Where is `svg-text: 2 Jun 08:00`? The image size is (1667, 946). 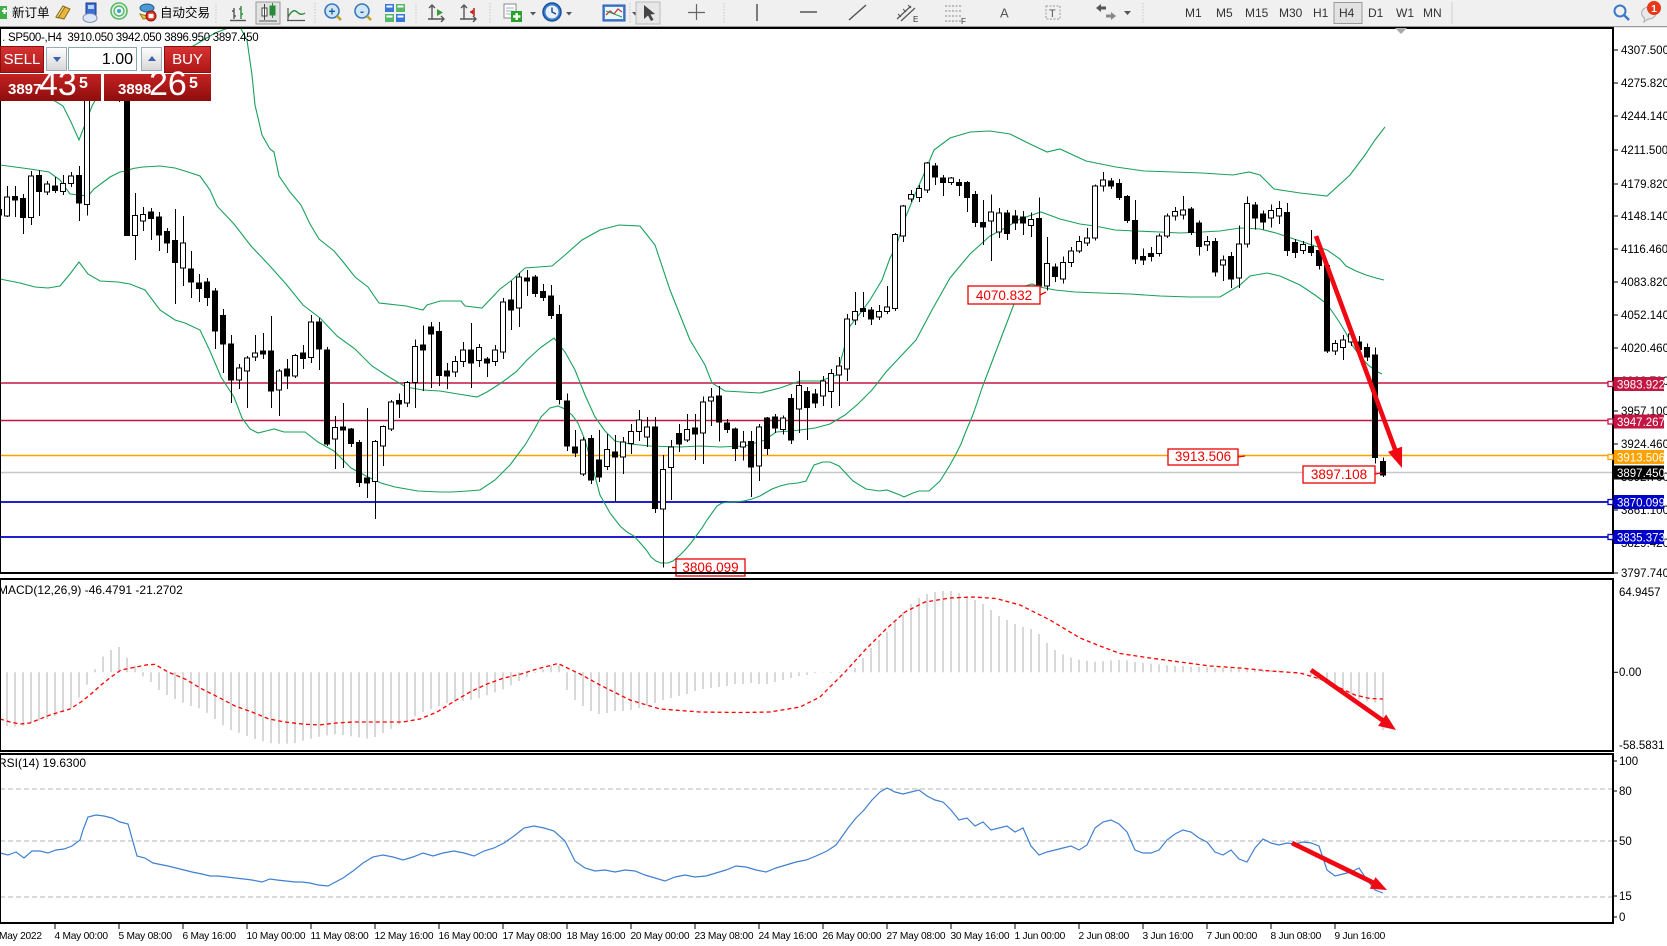 svg-text: 2 Jun 08:00 is located at coordinates (1104, 936).